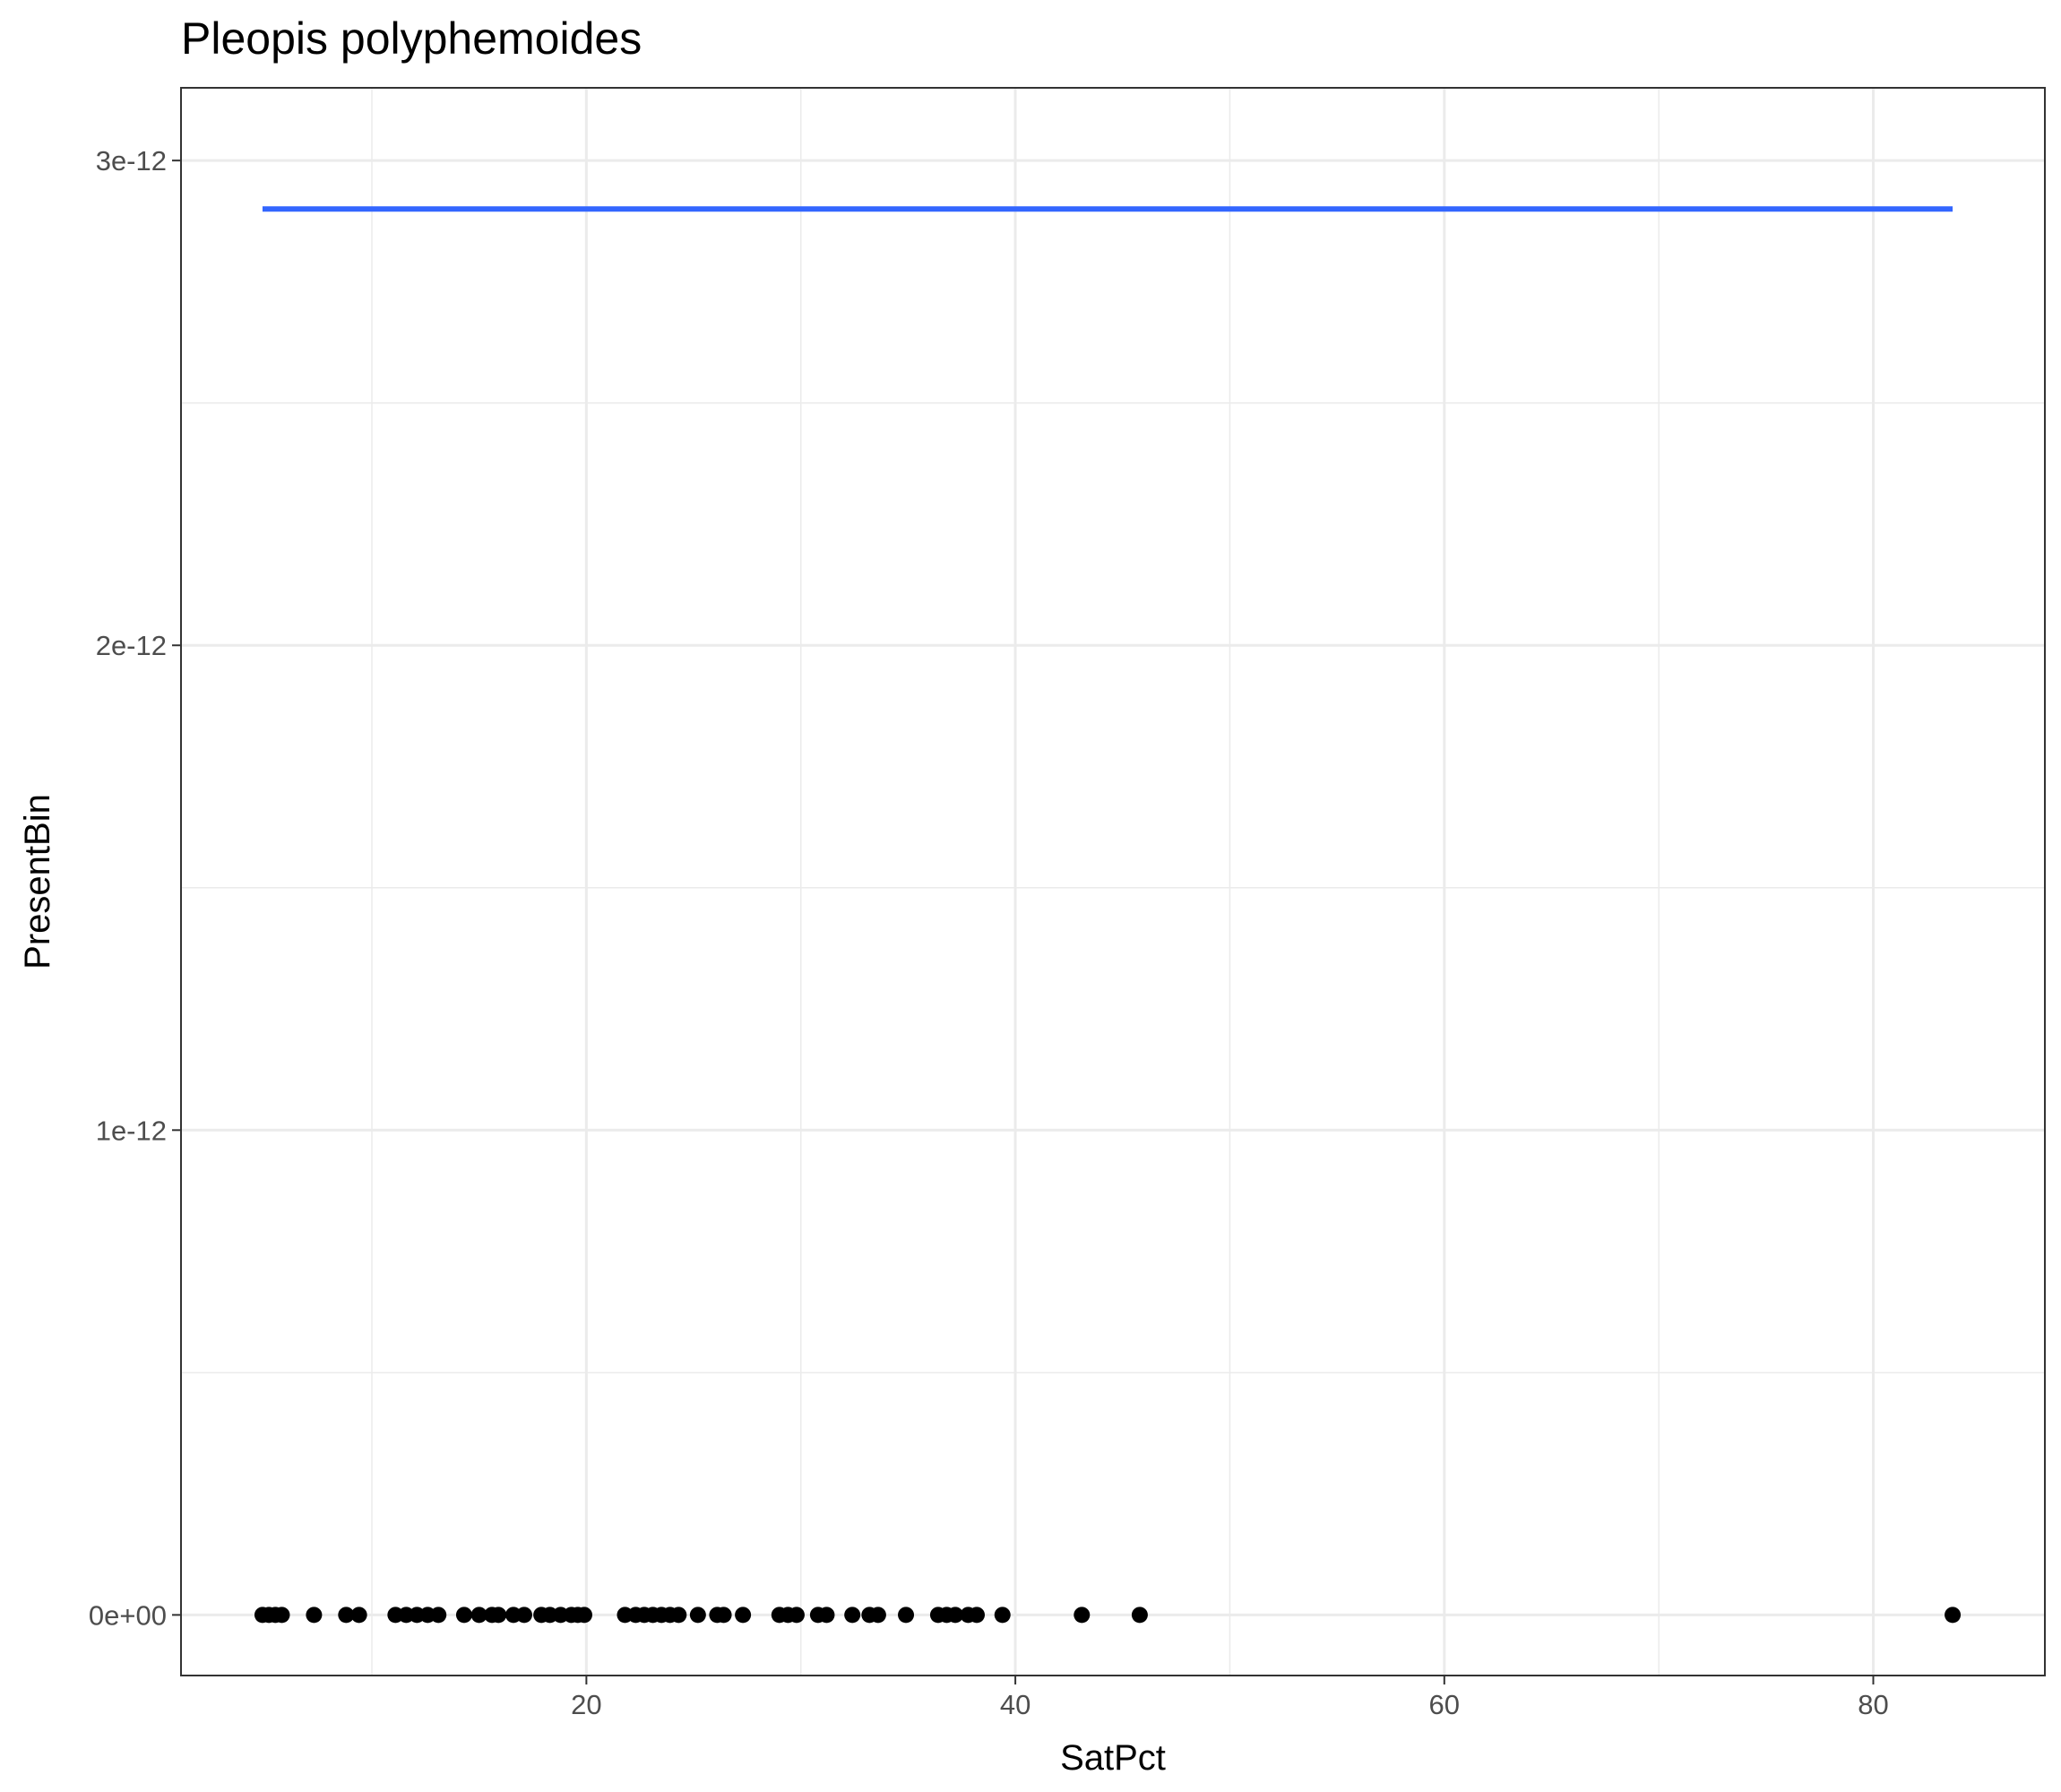 This screenshot has height=1792, width=2061. Describe the element at coordinates (1444, 1704) in the screenshot. I see `x-tick-label: 60` at that location.